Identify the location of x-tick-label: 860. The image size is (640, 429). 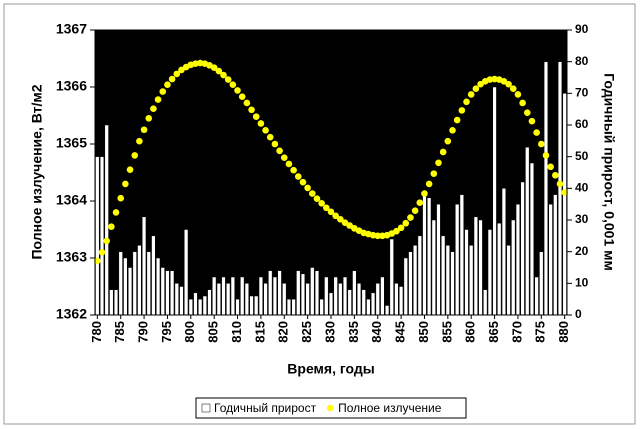
(470, 332).